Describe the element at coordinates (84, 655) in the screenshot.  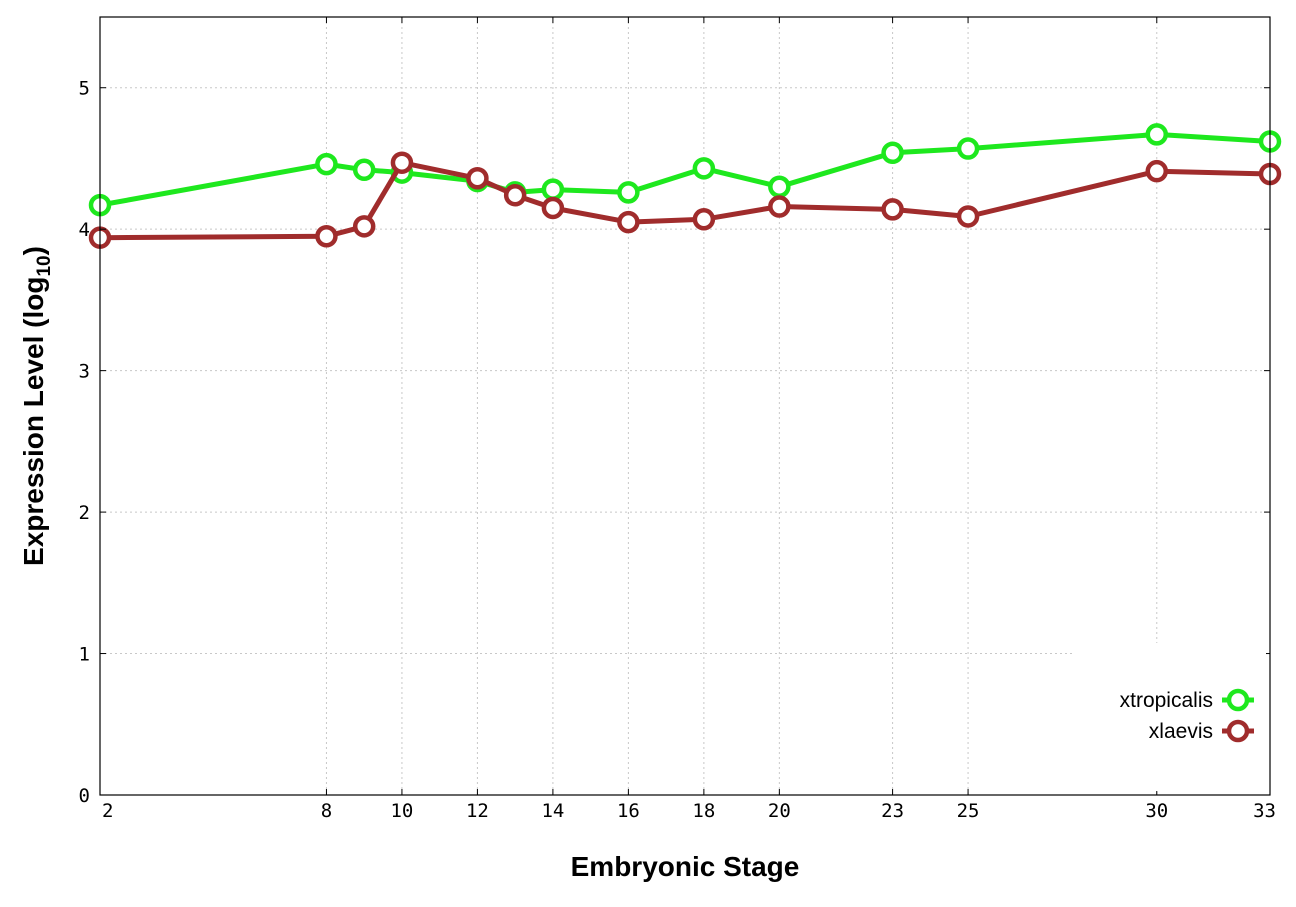
I see `y-tick-label: 1` at that location.